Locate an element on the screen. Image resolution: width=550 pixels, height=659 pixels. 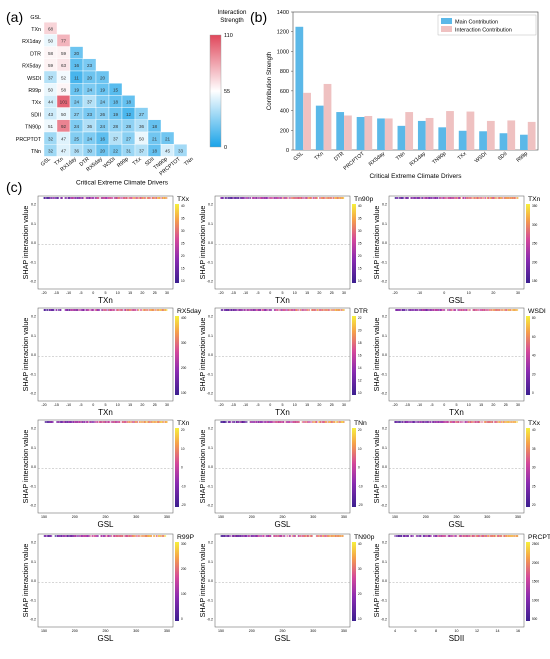
heatmap-cell-value: 16 is located at coordinates (103, 138).